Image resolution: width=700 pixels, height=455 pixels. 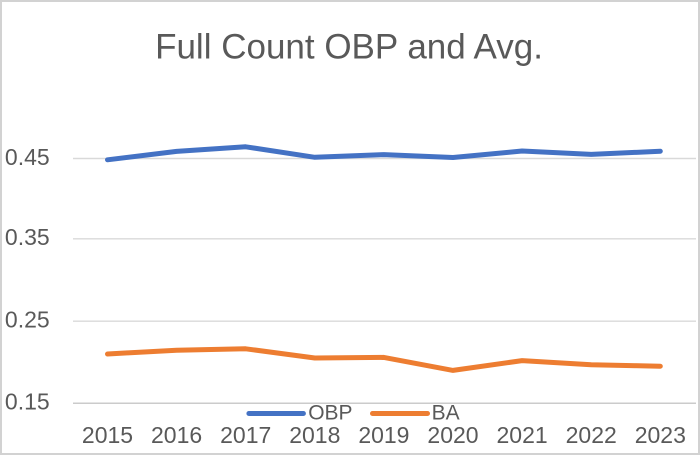 What do you see at coordinates (446, 413) in the screenshot?
I see `svg-text: BA` at bounding box center [446, 413].